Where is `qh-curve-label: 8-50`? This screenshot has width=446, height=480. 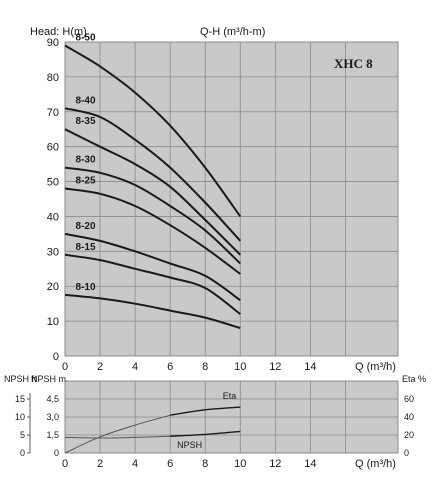
qh-curve-label: 8-50 is located at coordinates (86, 37).